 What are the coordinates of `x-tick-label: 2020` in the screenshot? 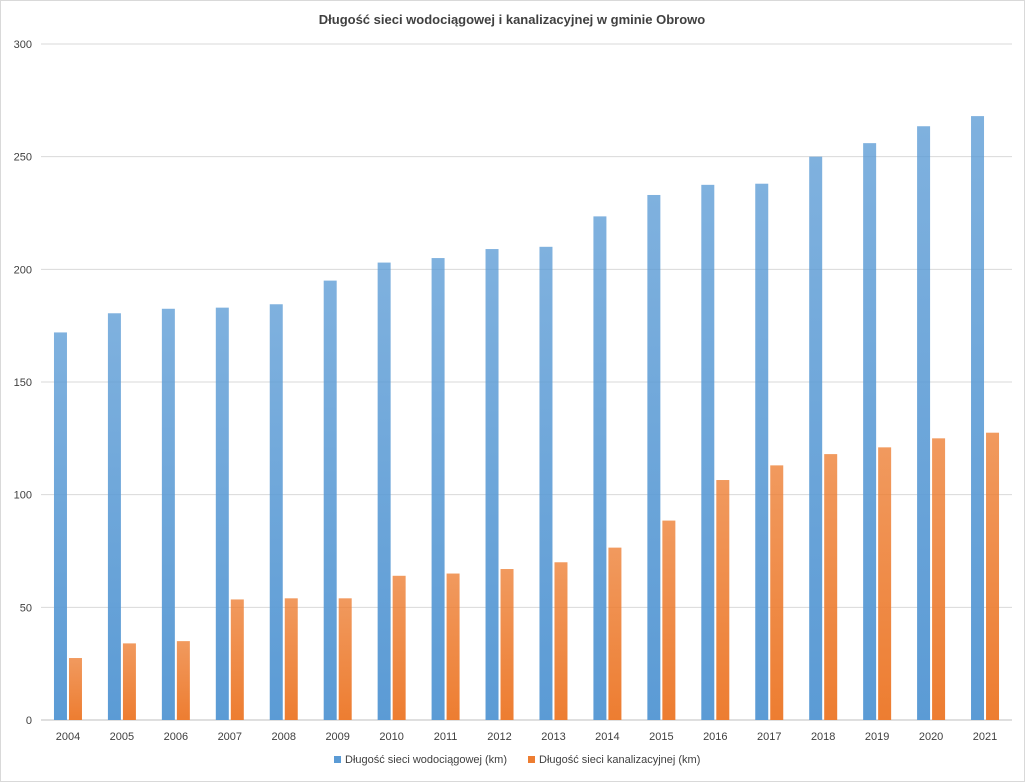 It's located at (931, 737).